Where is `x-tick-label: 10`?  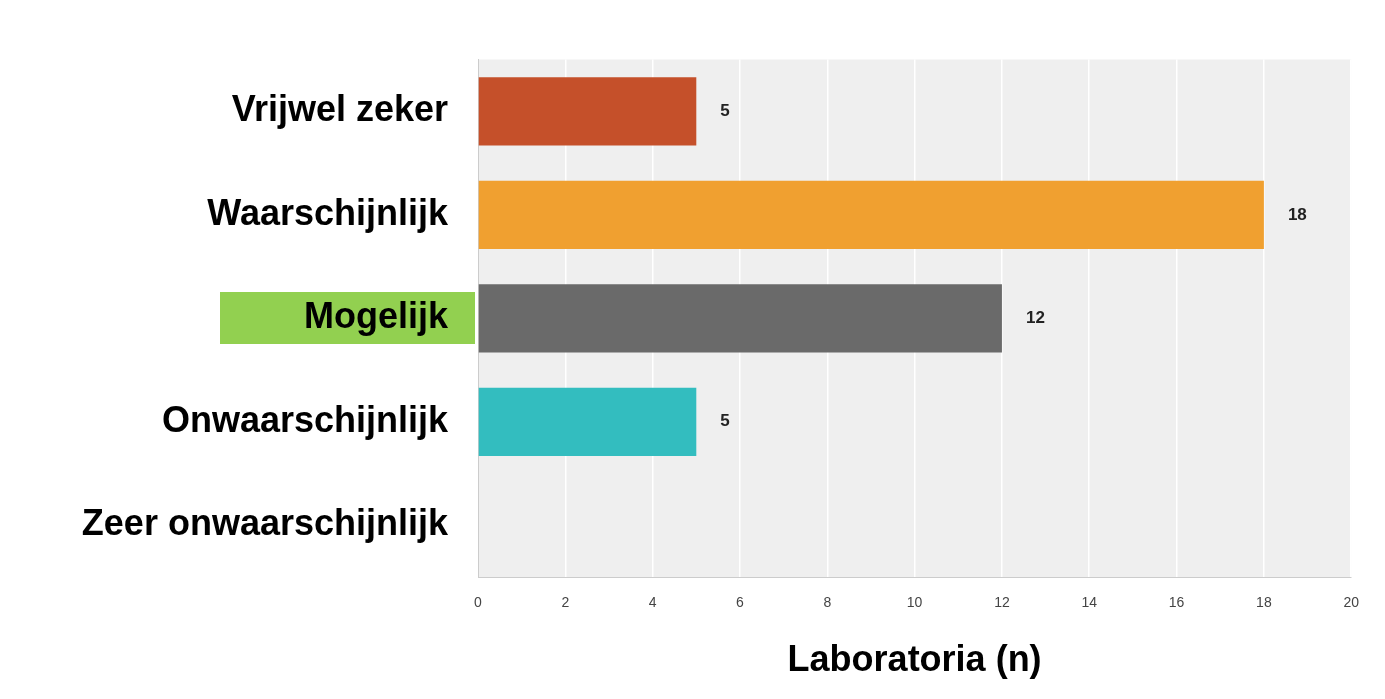 x-tick-label: 10 is located at coordinates (914, 602).